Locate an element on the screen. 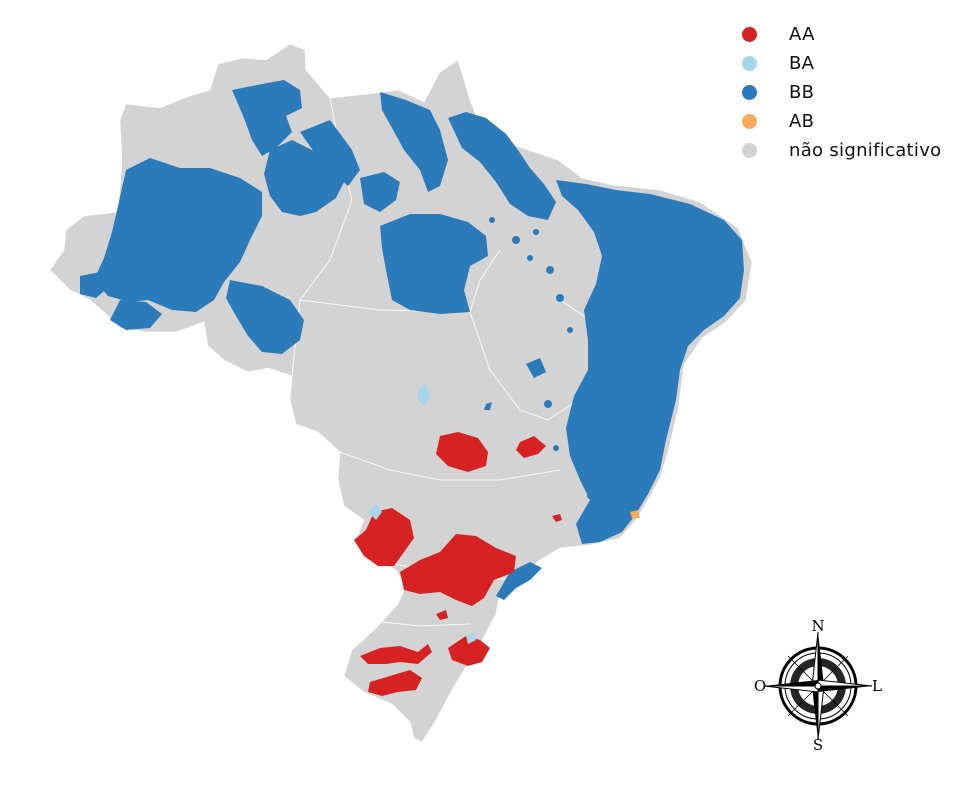  legend-marker-aa is located at coordinates (749, 34).